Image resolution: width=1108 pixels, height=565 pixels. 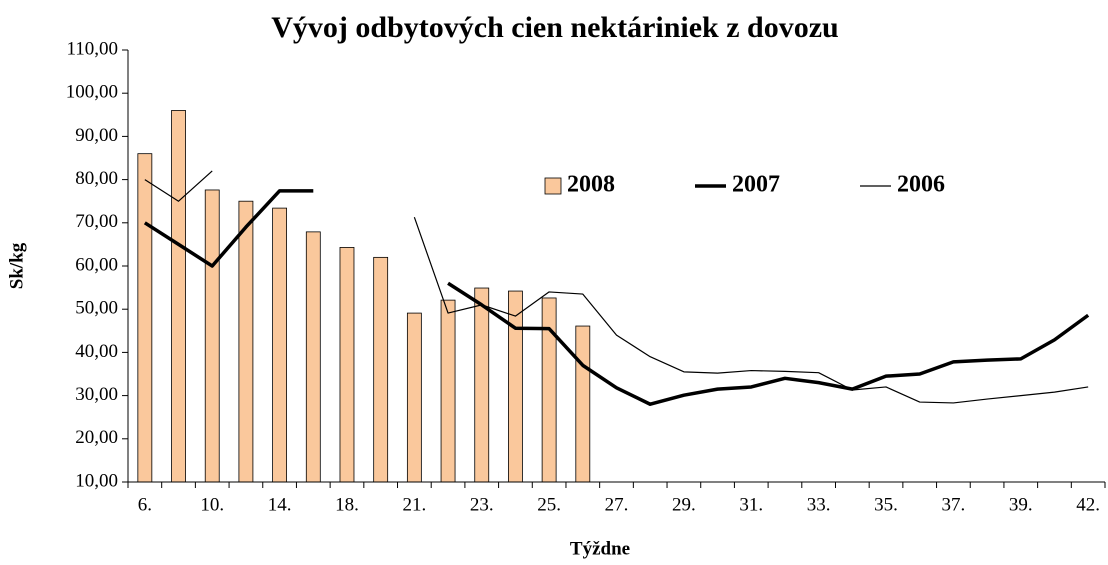 What do you see at coordinates (482, 504) in the screenshot?
I see `x-tick-label: 23.` at bounding box center [482, 504].